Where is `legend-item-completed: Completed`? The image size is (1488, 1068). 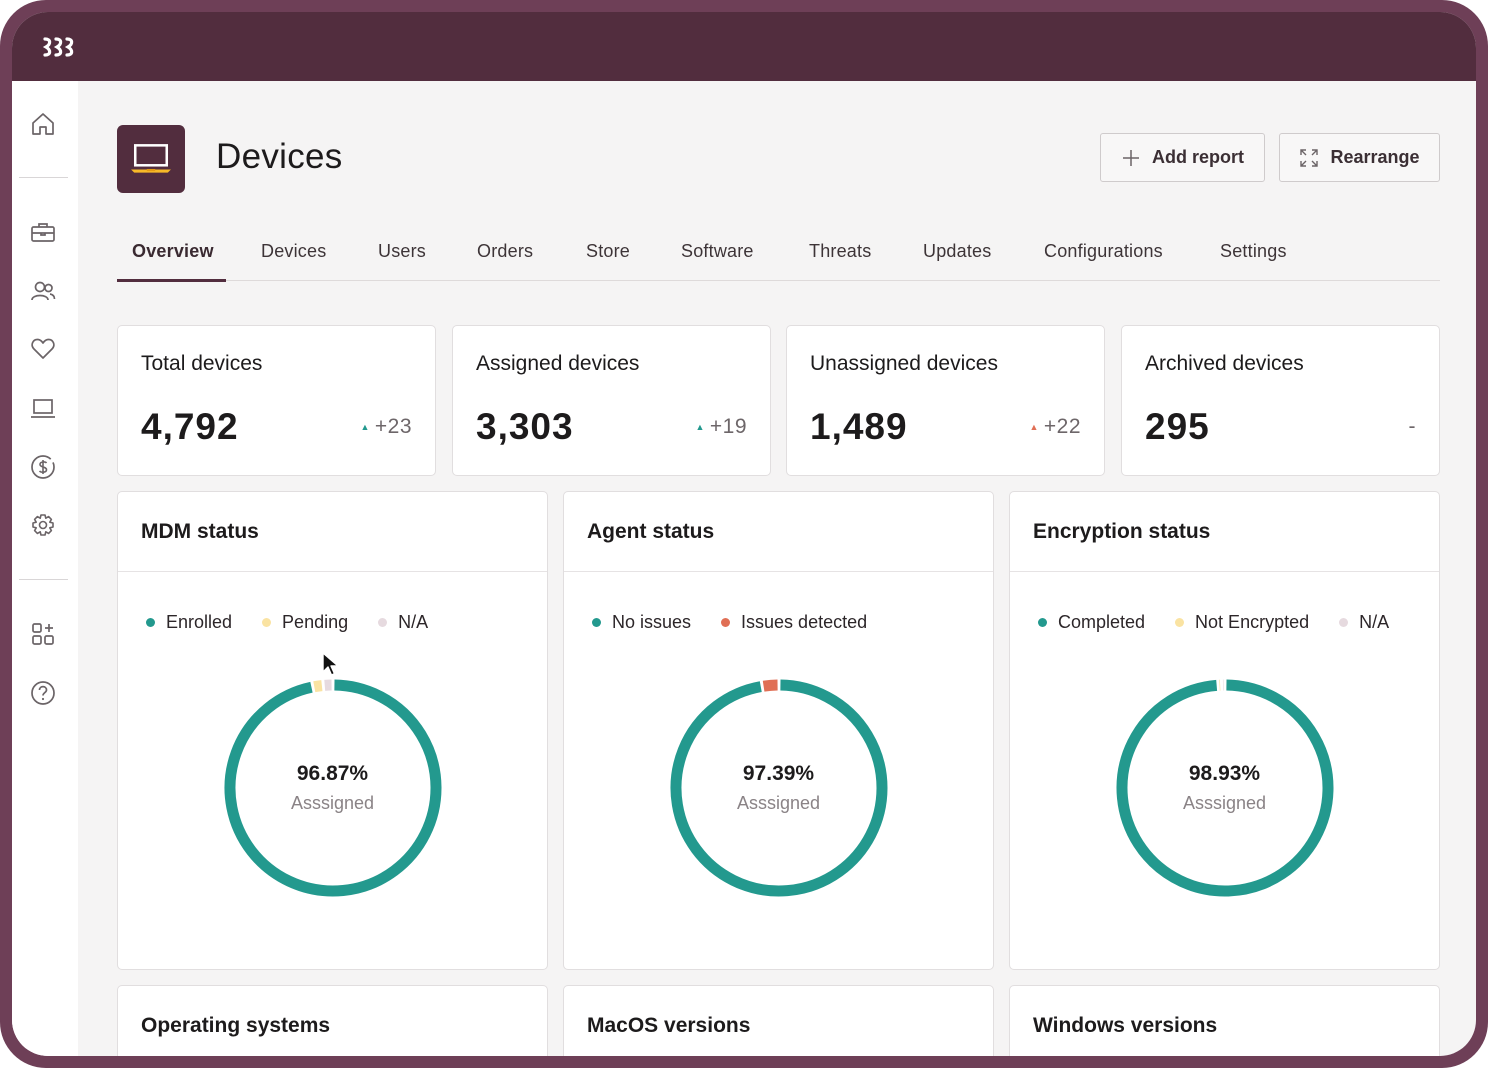 legend-item-completed: Completed is located at coordinates (1091, 622).